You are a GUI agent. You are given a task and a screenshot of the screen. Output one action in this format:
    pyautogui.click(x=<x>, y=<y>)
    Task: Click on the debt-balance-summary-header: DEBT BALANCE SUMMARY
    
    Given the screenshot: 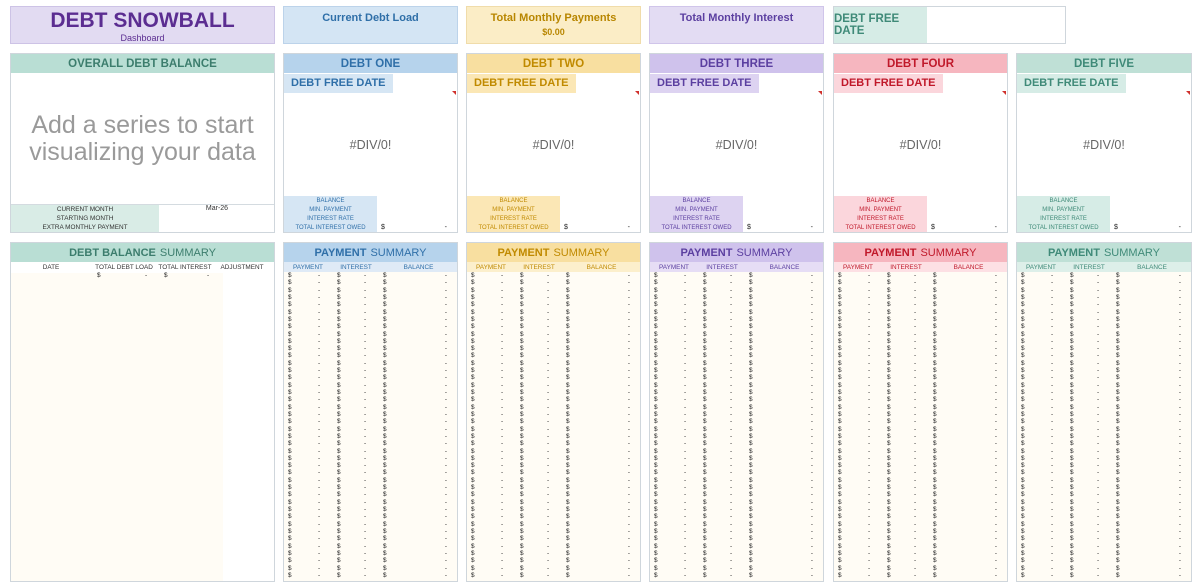 What is the action you would take?
    pyautogui.click(x=142, y=252)
    